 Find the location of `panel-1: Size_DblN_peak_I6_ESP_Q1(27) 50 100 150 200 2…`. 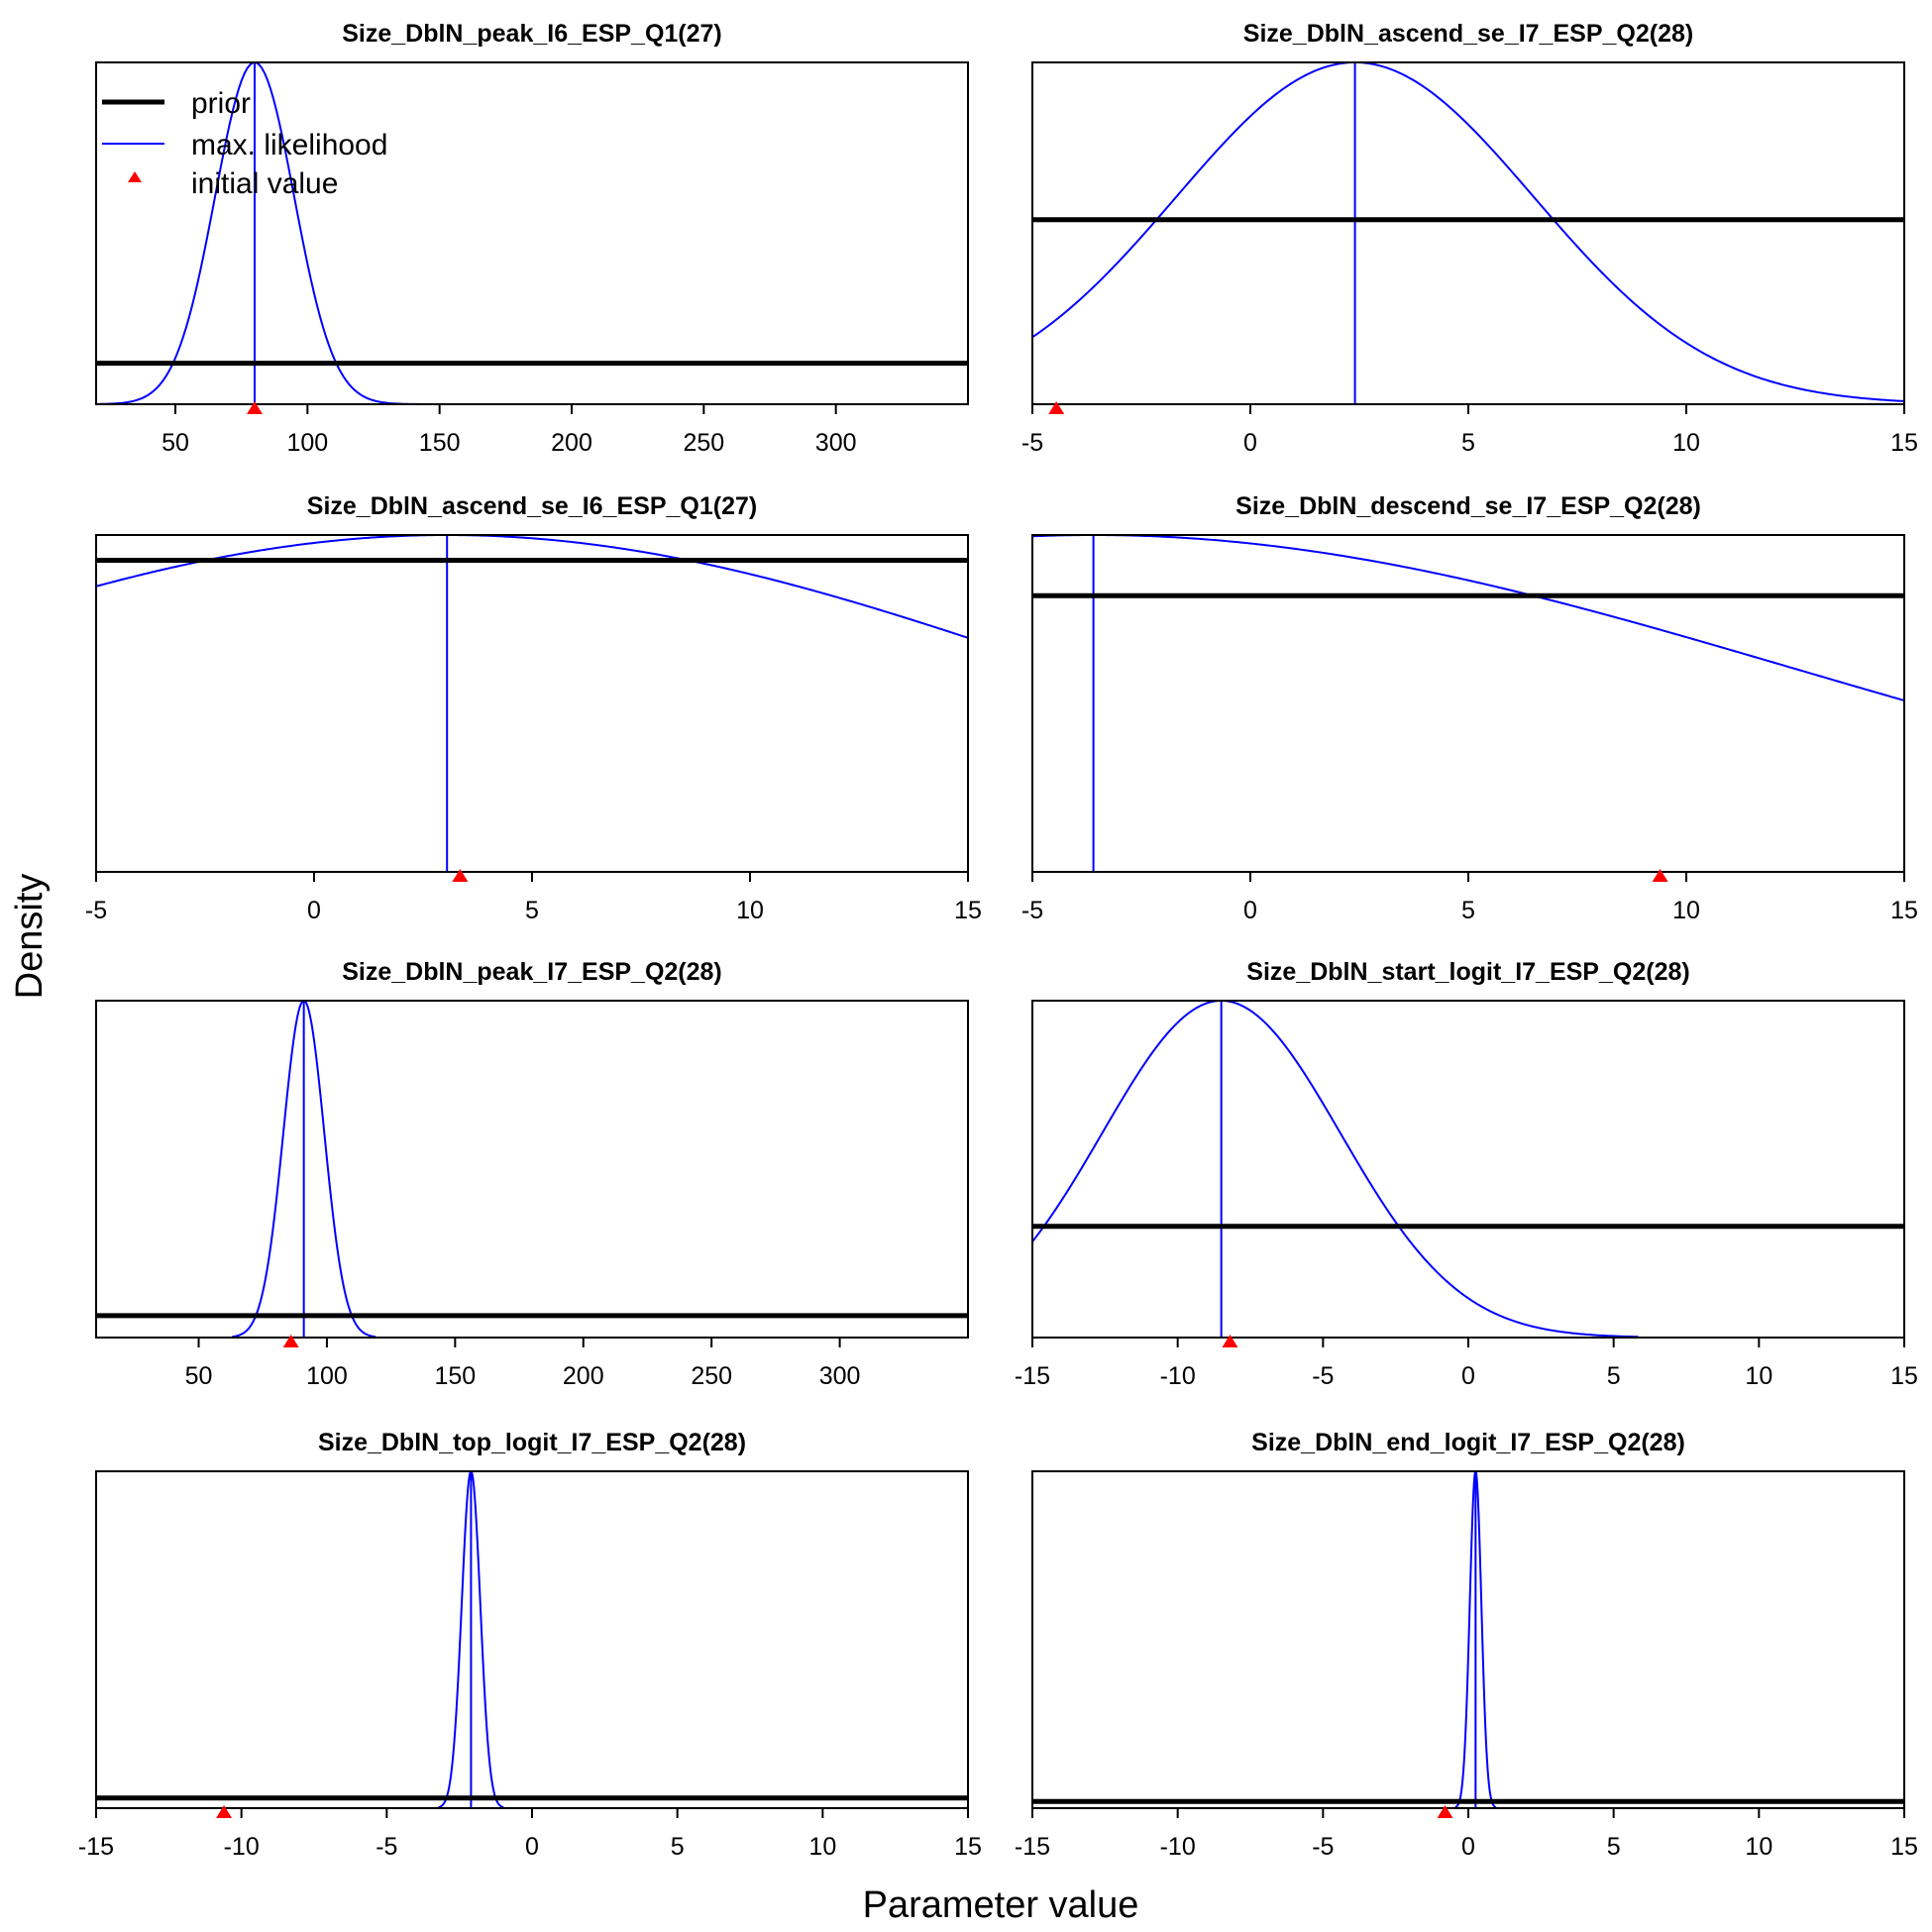

panel-1: Size_DblN_peak_I6_ESP_Q1(27) 50 100 150 200 2… is located at coordinates (532, 238).